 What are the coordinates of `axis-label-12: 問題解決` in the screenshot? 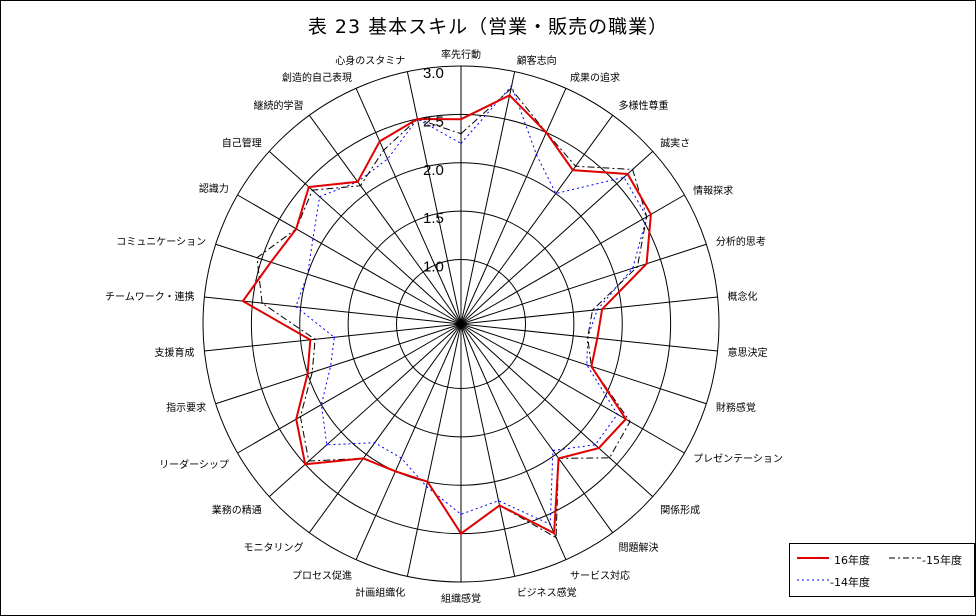 It's located at (639, 547).